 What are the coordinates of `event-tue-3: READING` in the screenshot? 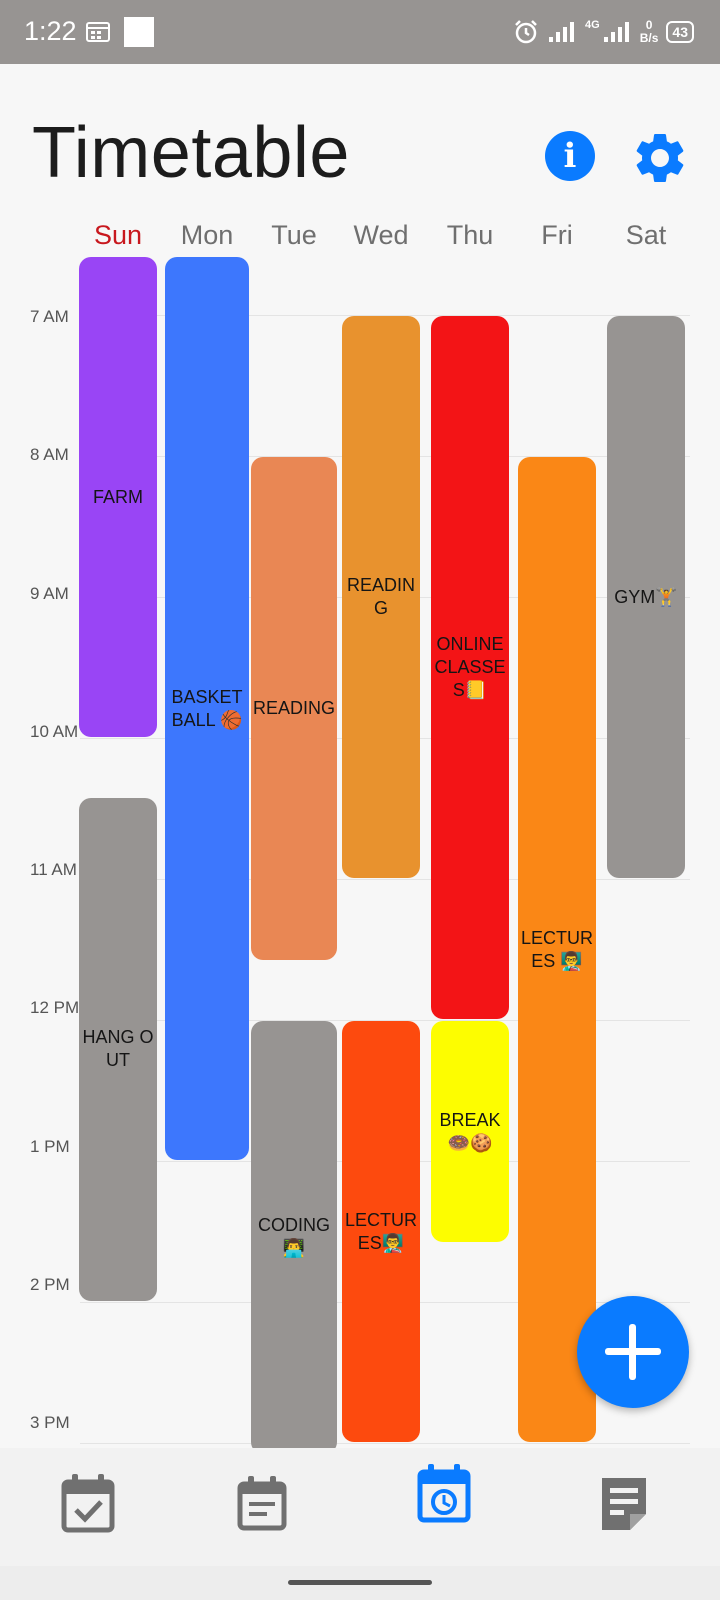 It's located at (294, 709).